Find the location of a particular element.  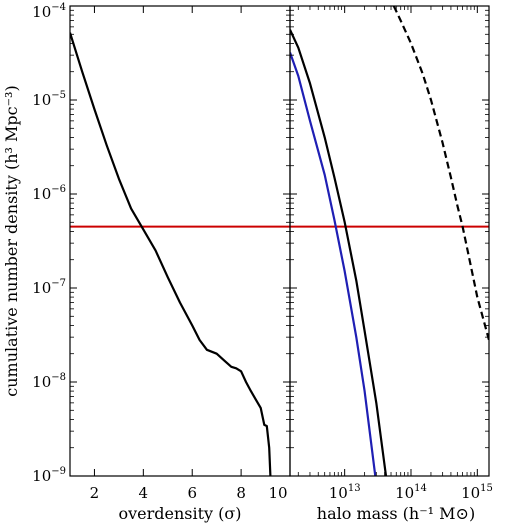

right-xlabel: halo mass (h⁻¹ M⊙) is located at coordinates (396, 513).